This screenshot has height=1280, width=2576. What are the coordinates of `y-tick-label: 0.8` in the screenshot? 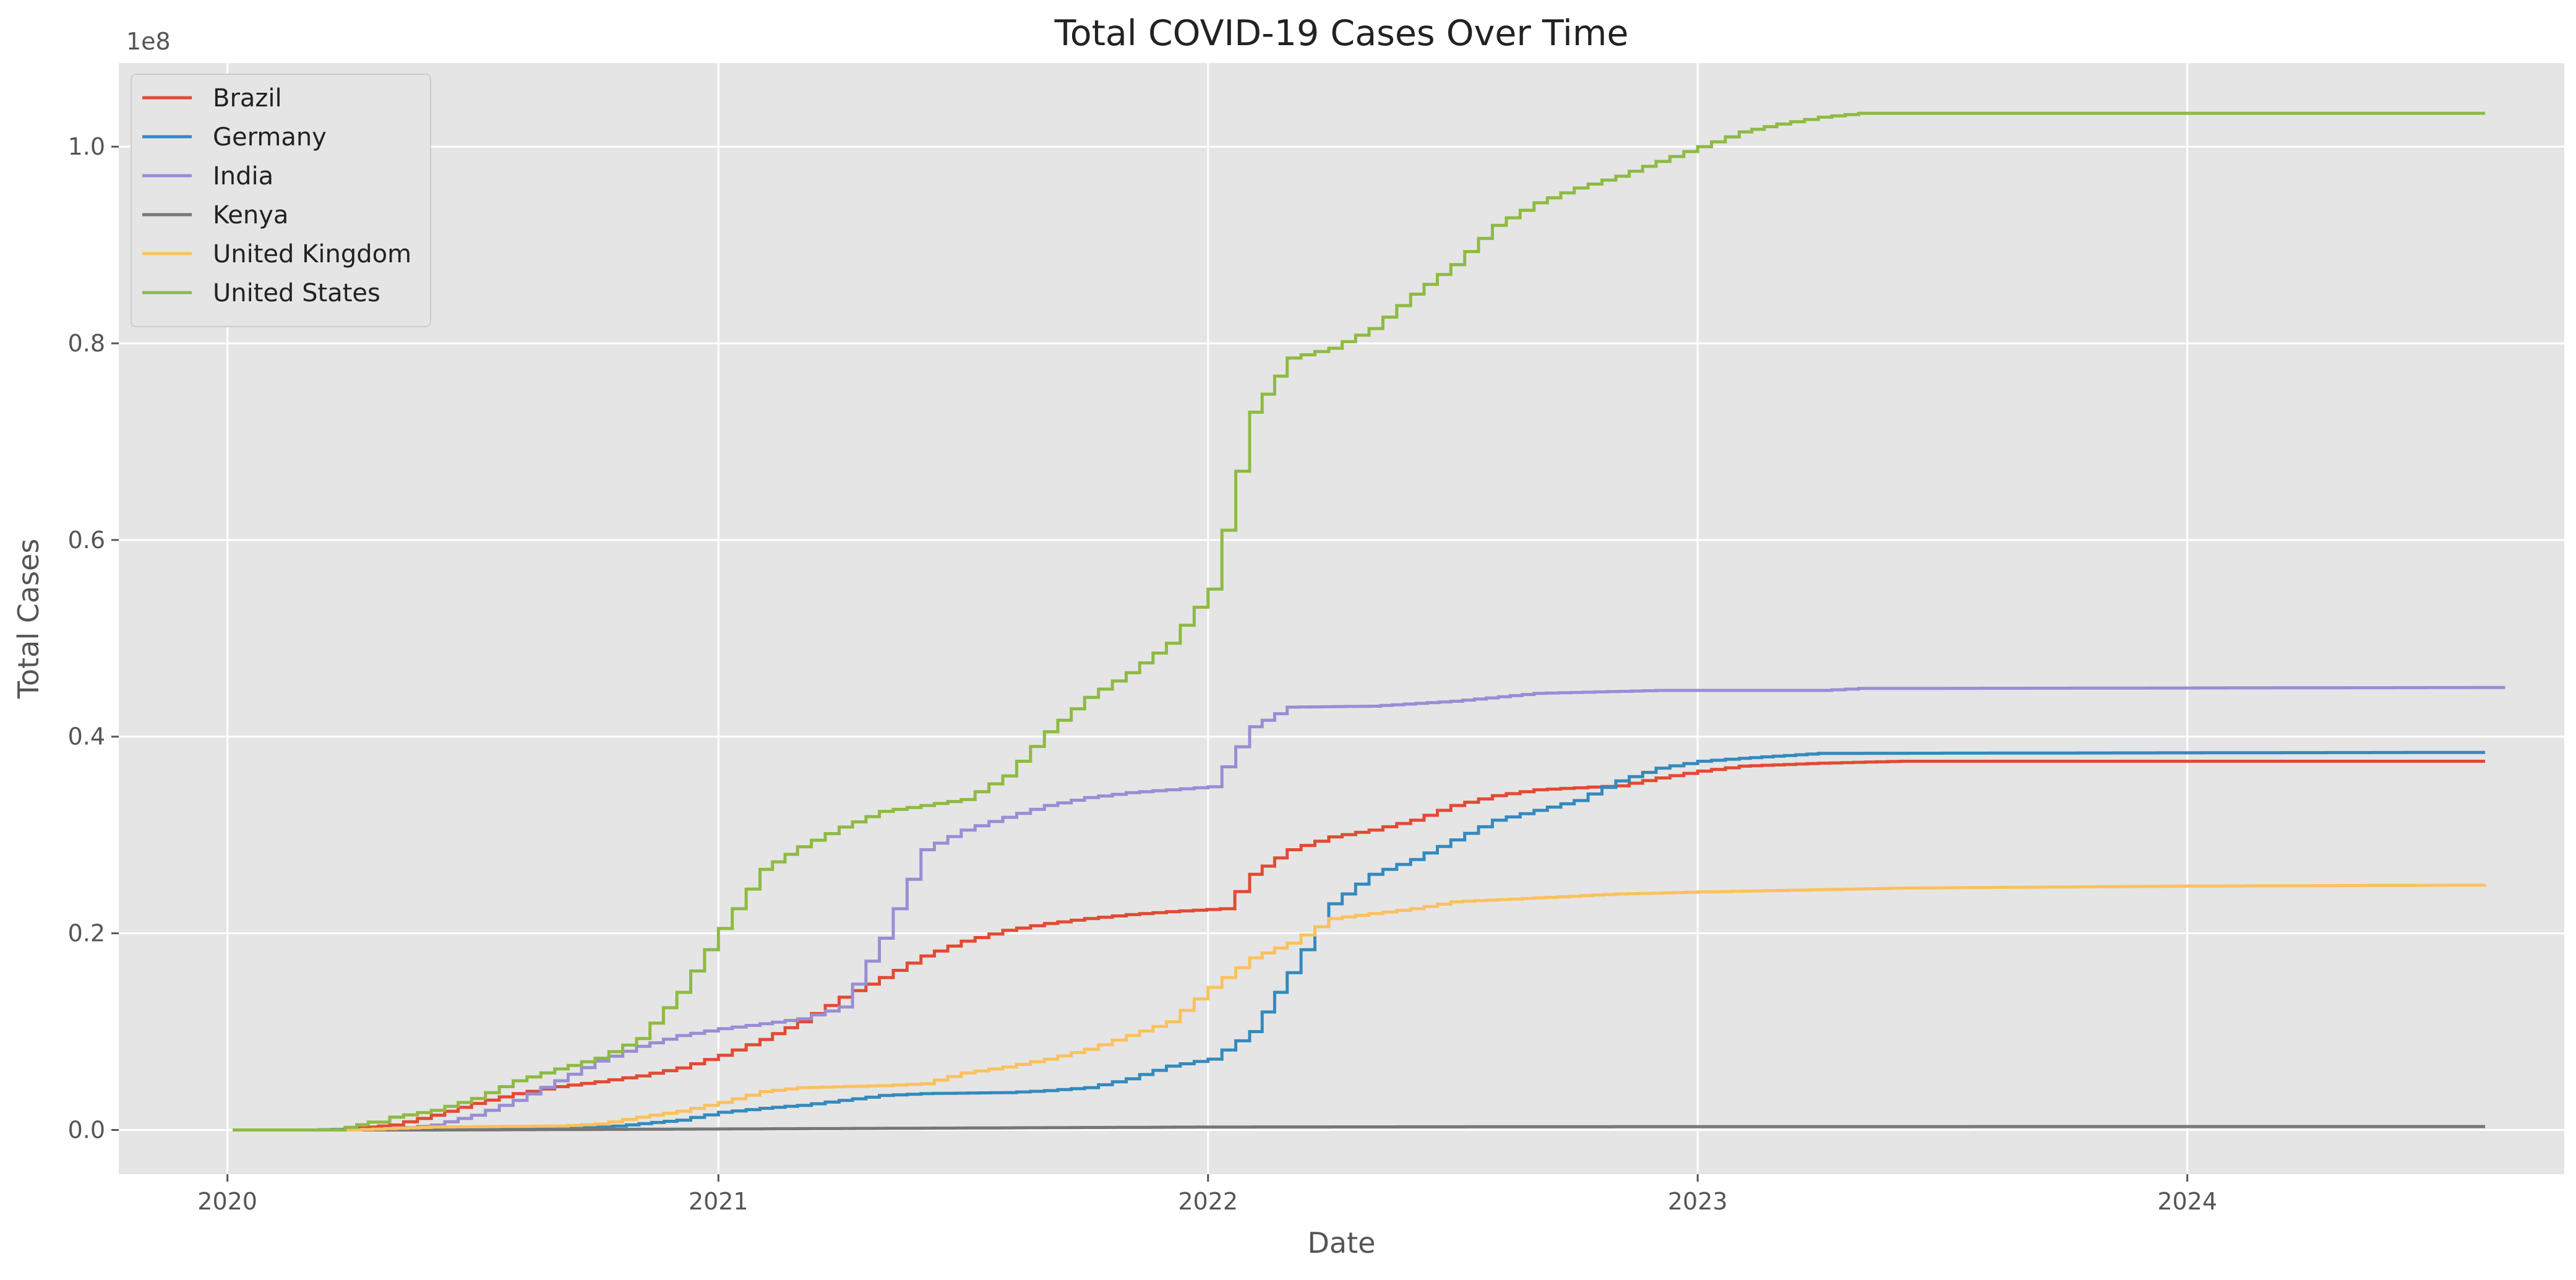 It's located at (86, 343).